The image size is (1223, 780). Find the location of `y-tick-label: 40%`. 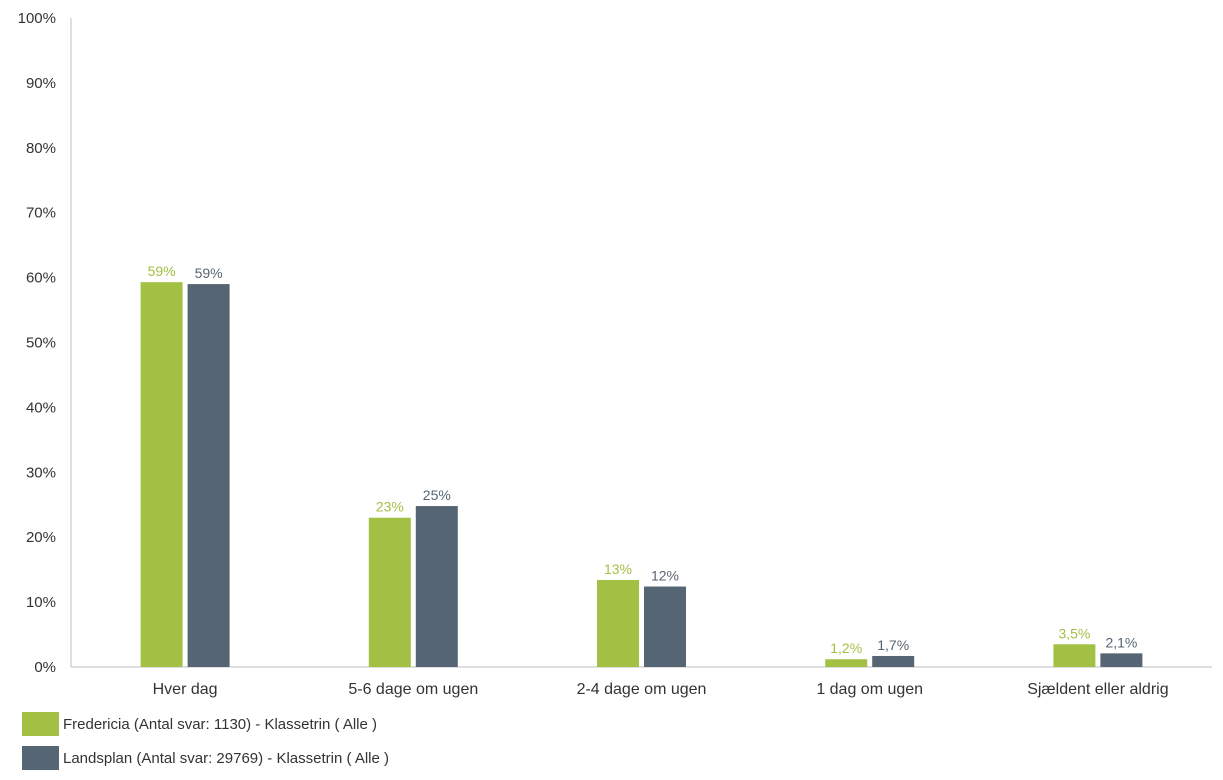

y-tick-label: 40% is located at coordinates (41, 407).